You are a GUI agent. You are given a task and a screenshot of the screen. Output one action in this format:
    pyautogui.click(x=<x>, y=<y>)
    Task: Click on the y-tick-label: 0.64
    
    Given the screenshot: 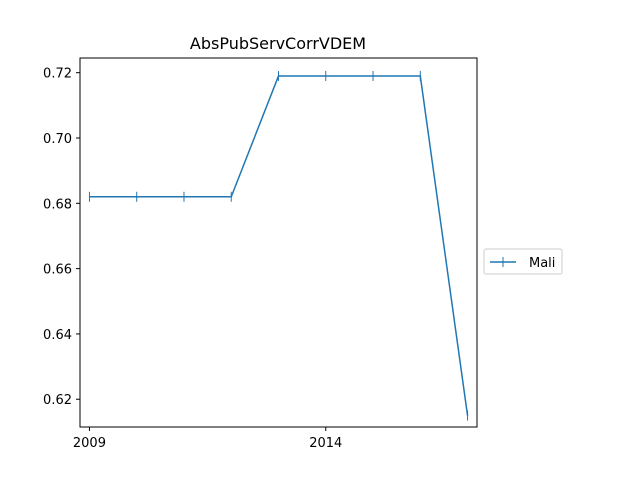 What is the action you would take?
    pyautogui.click(x=57, y=335)
    